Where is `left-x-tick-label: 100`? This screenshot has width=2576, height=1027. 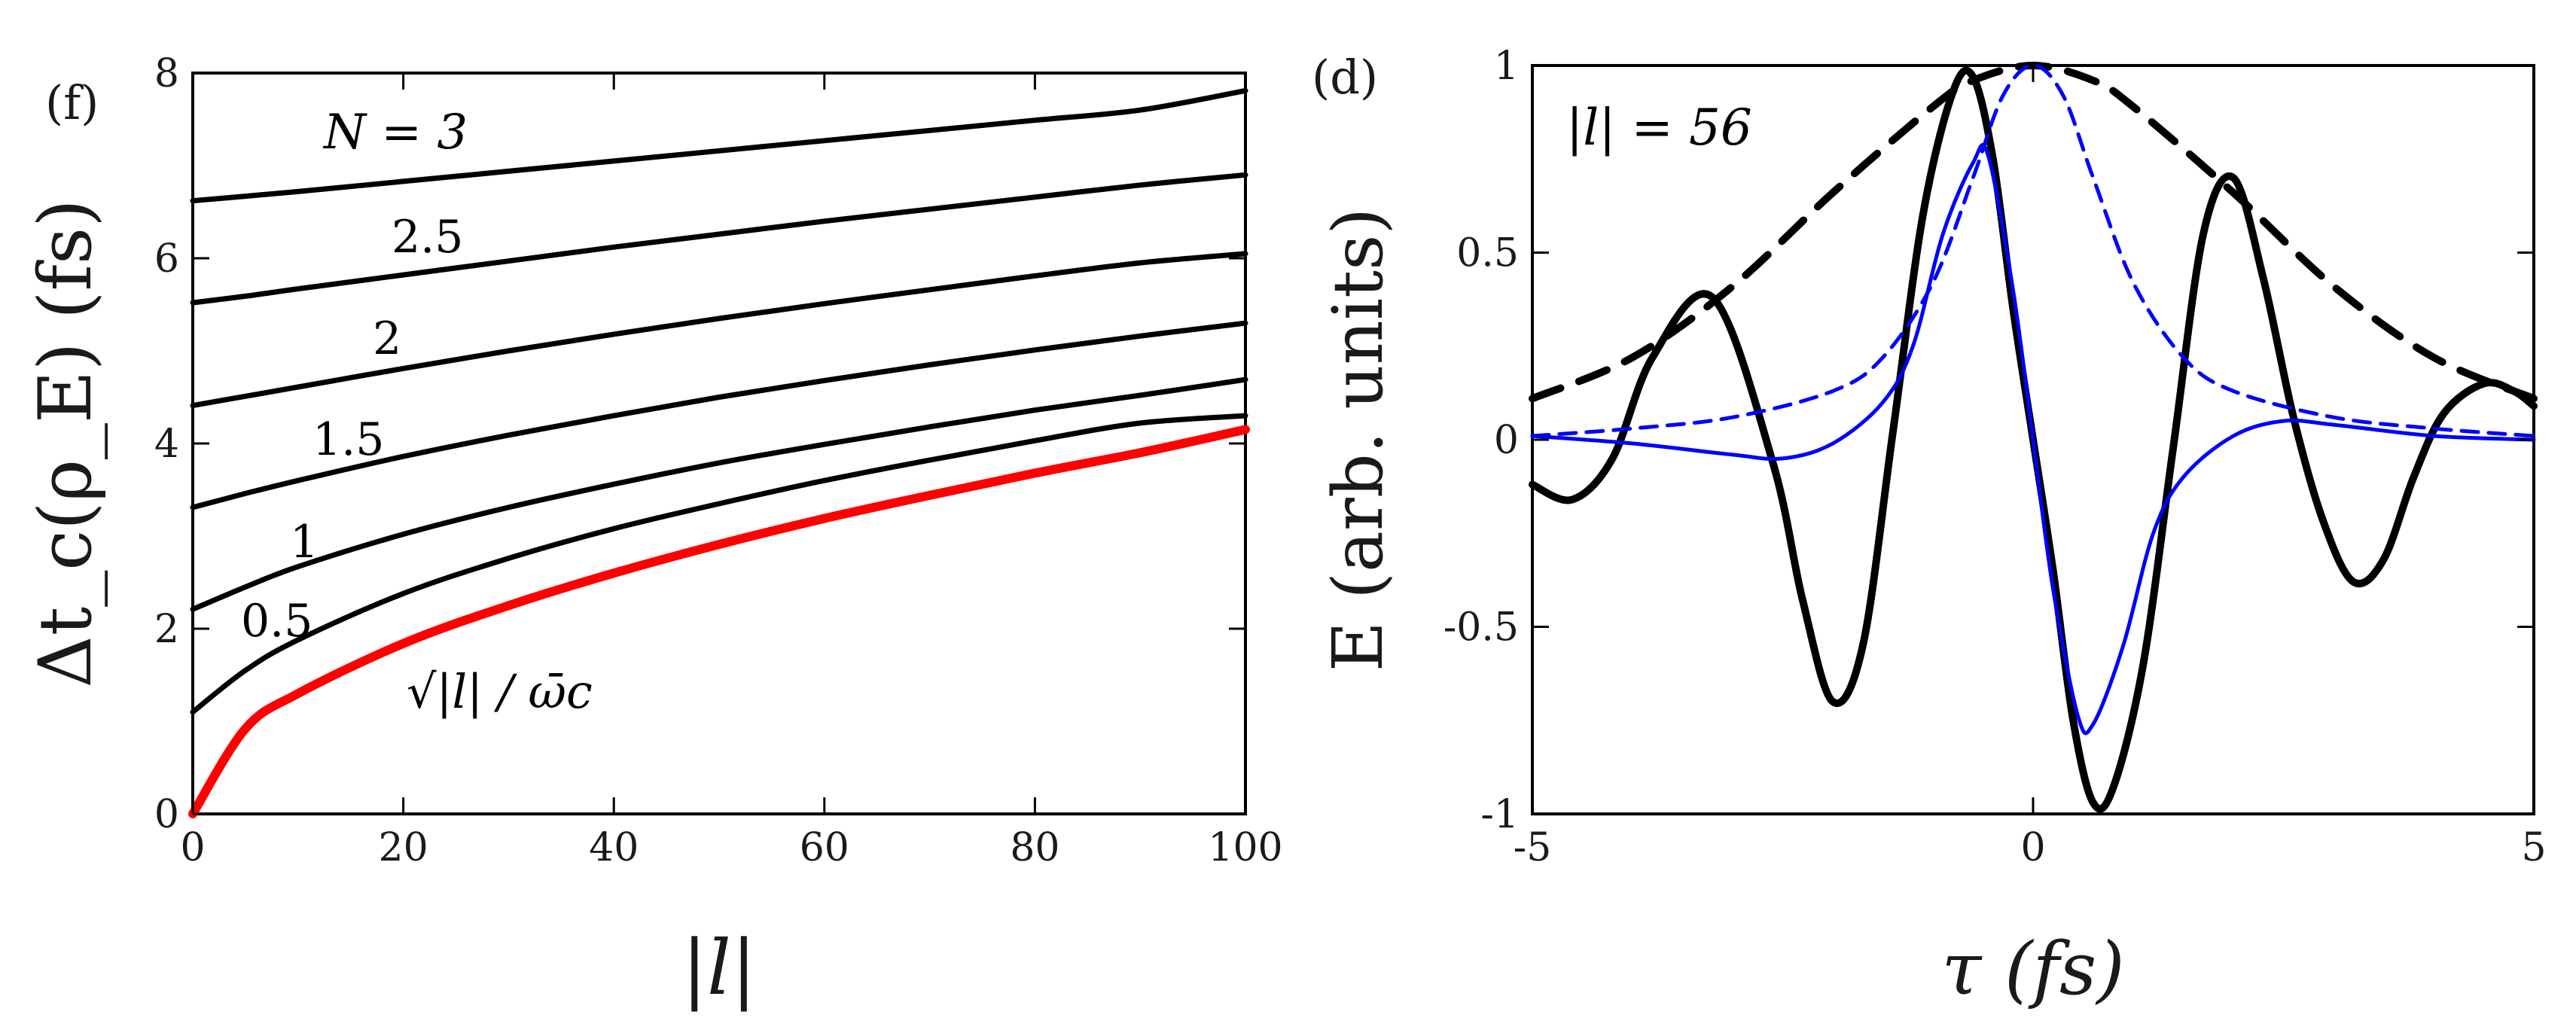
left-x-tick-label: 100 is located at coordinates (1245, 847).